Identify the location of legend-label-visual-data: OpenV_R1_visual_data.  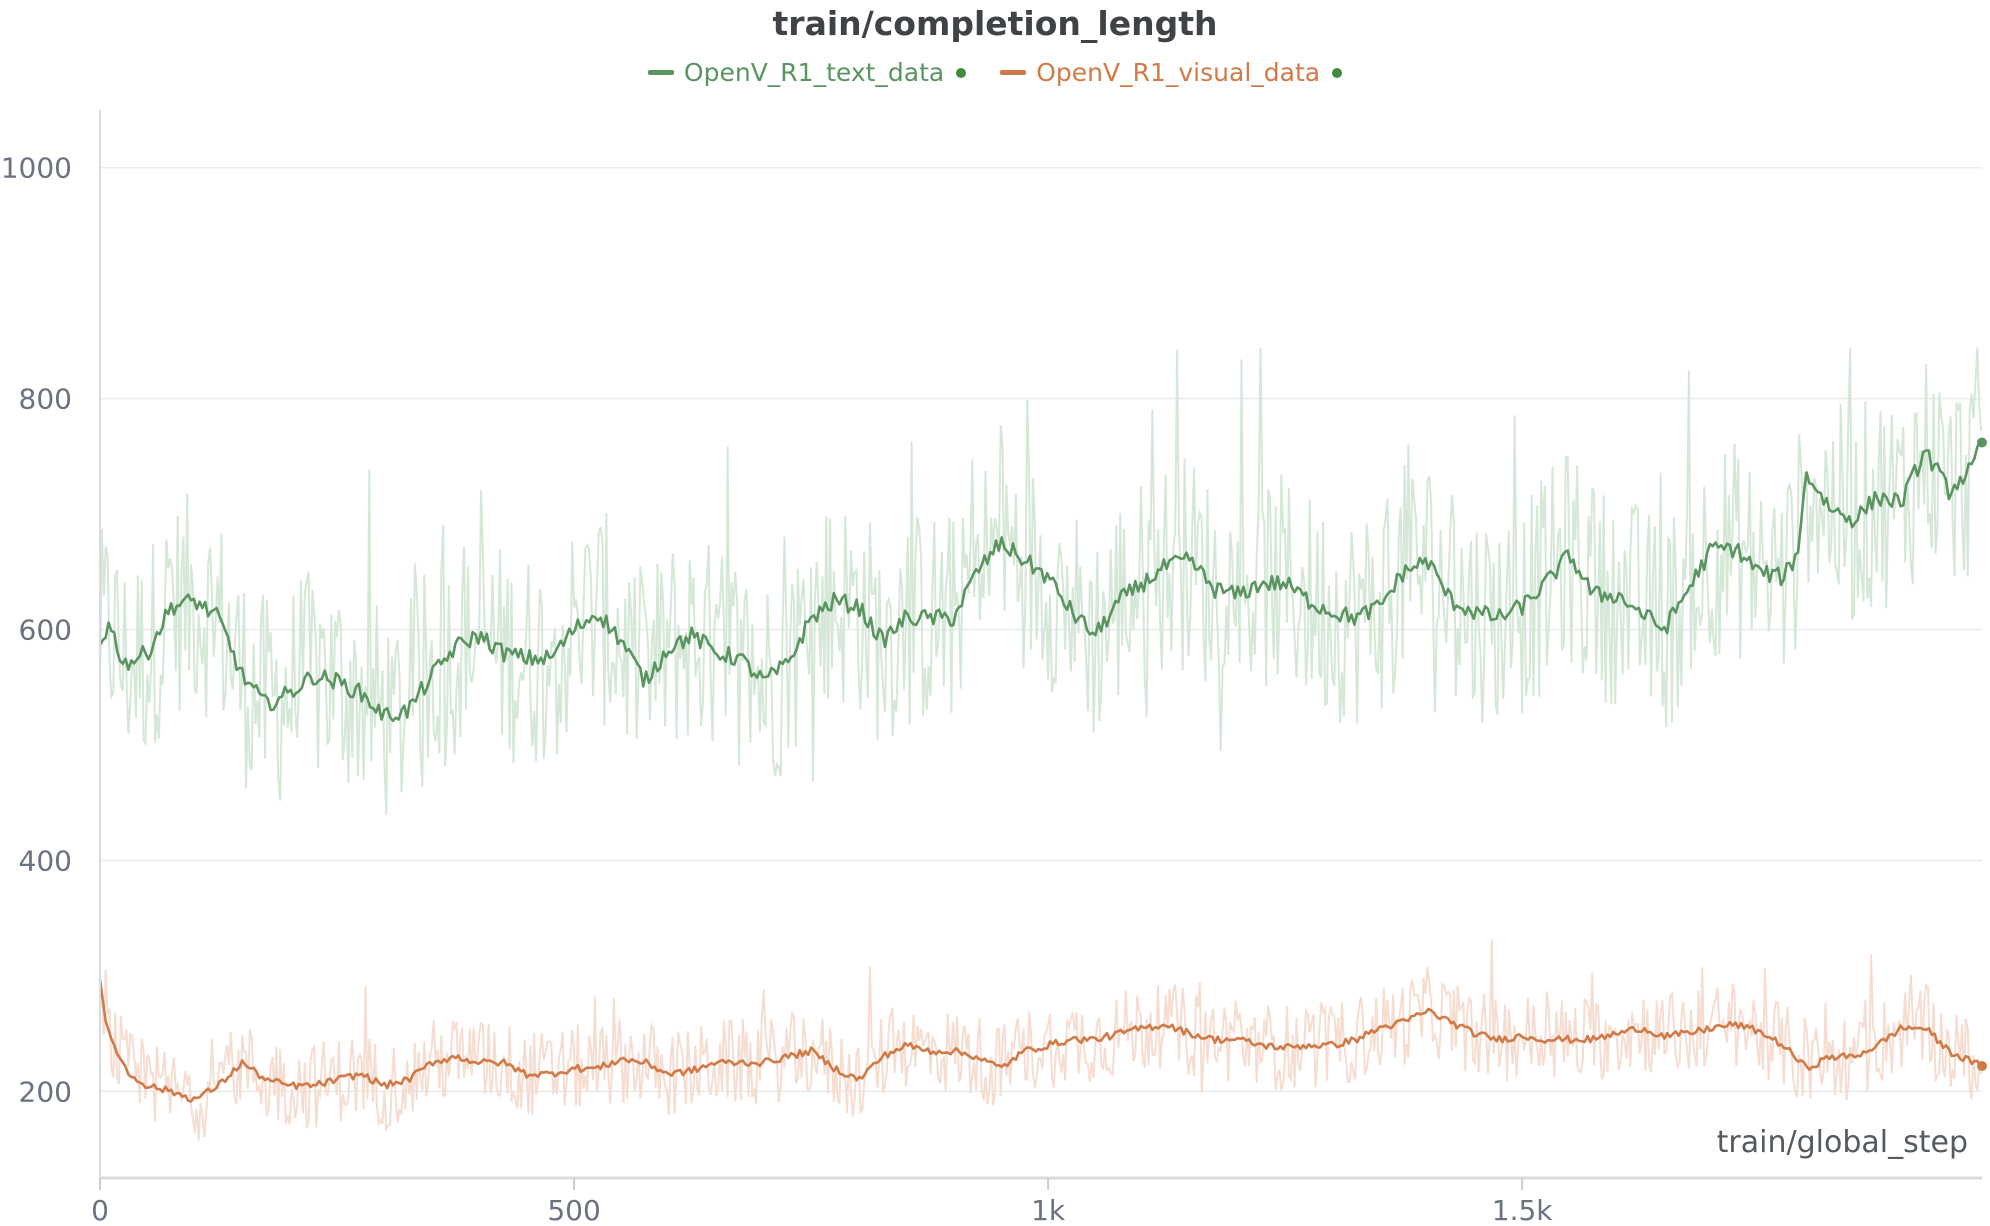
(1178, 72).